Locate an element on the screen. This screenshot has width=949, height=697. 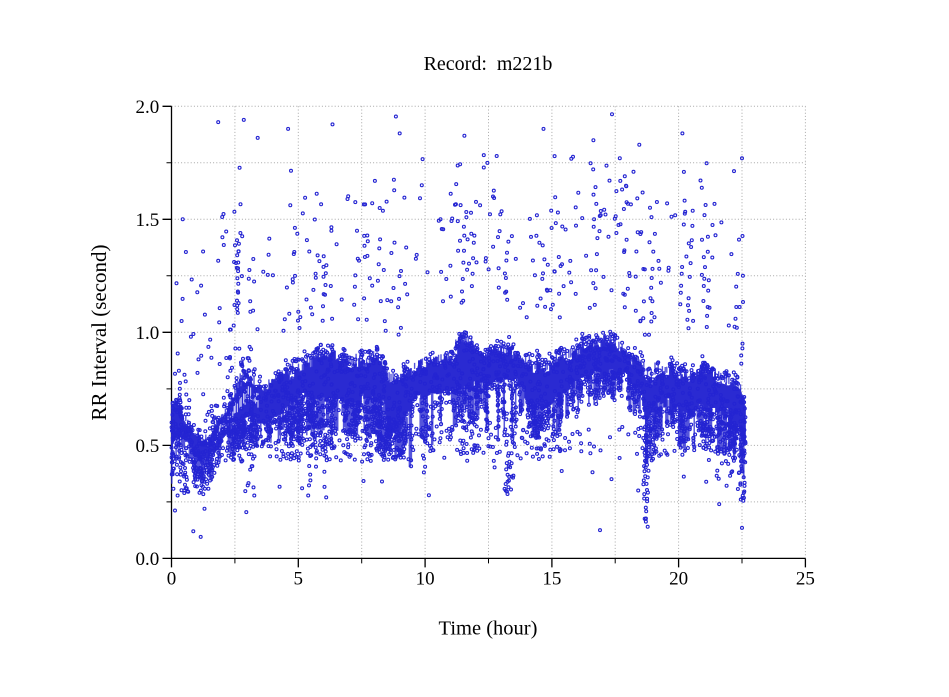
svg-text: 25 is located at coordinates (805, 579).